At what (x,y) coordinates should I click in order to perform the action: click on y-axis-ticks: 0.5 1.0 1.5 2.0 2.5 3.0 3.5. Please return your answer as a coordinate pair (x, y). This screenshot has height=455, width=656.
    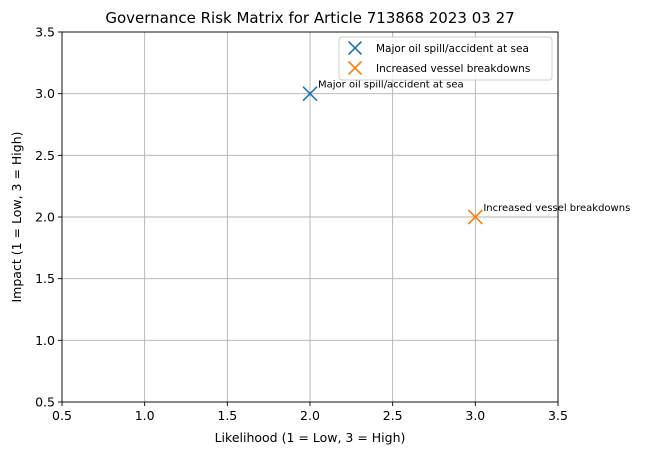
    Looking at the image, I should click on (48, 217).